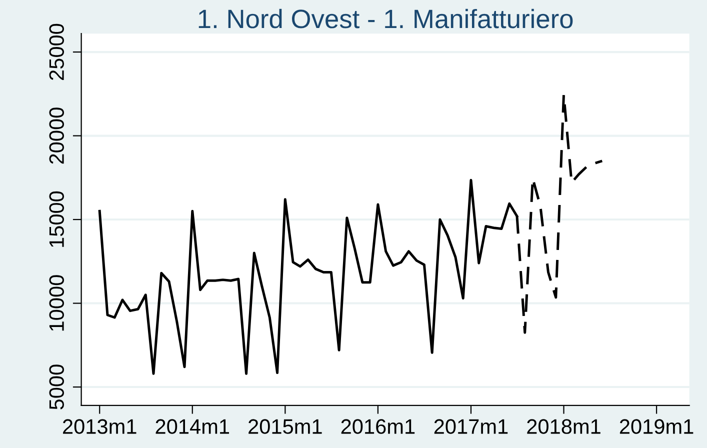 This screenshot has width=707, height=448. What do you see at coordinates (563, 426) in the screenshot?
I see `x-tick-label: 2018m1` at bounding box center [563, 426].